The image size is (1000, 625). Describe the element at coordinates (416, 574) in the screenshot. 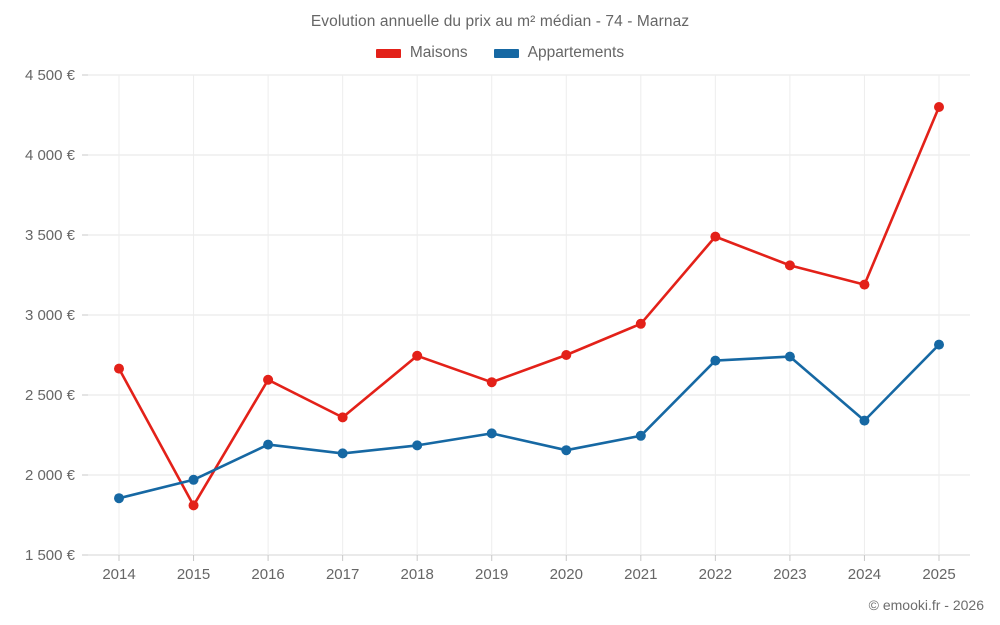

I see `x-tick-label: 2018` at that location.